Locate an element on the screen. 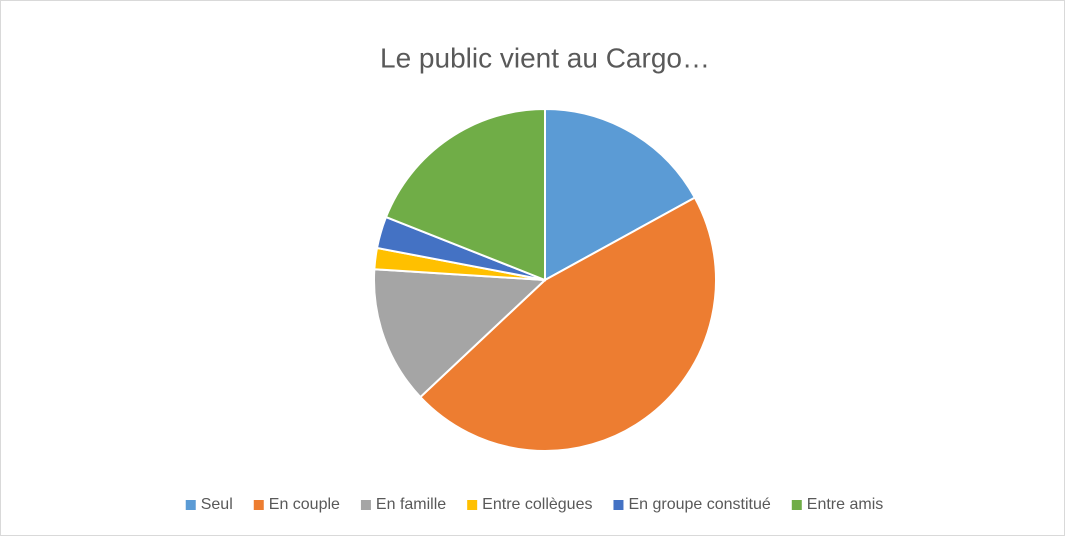 This screenshot has height=537, width=1069. legend-label: Entre amis is located at coordinates (845, 504).